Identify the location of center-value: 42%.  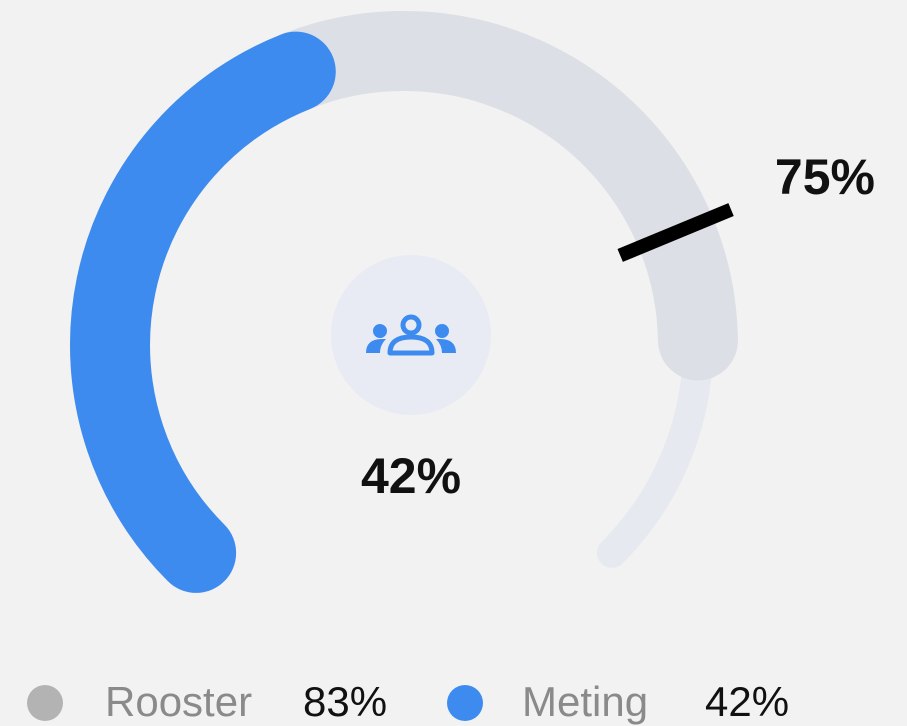
(411, 476).